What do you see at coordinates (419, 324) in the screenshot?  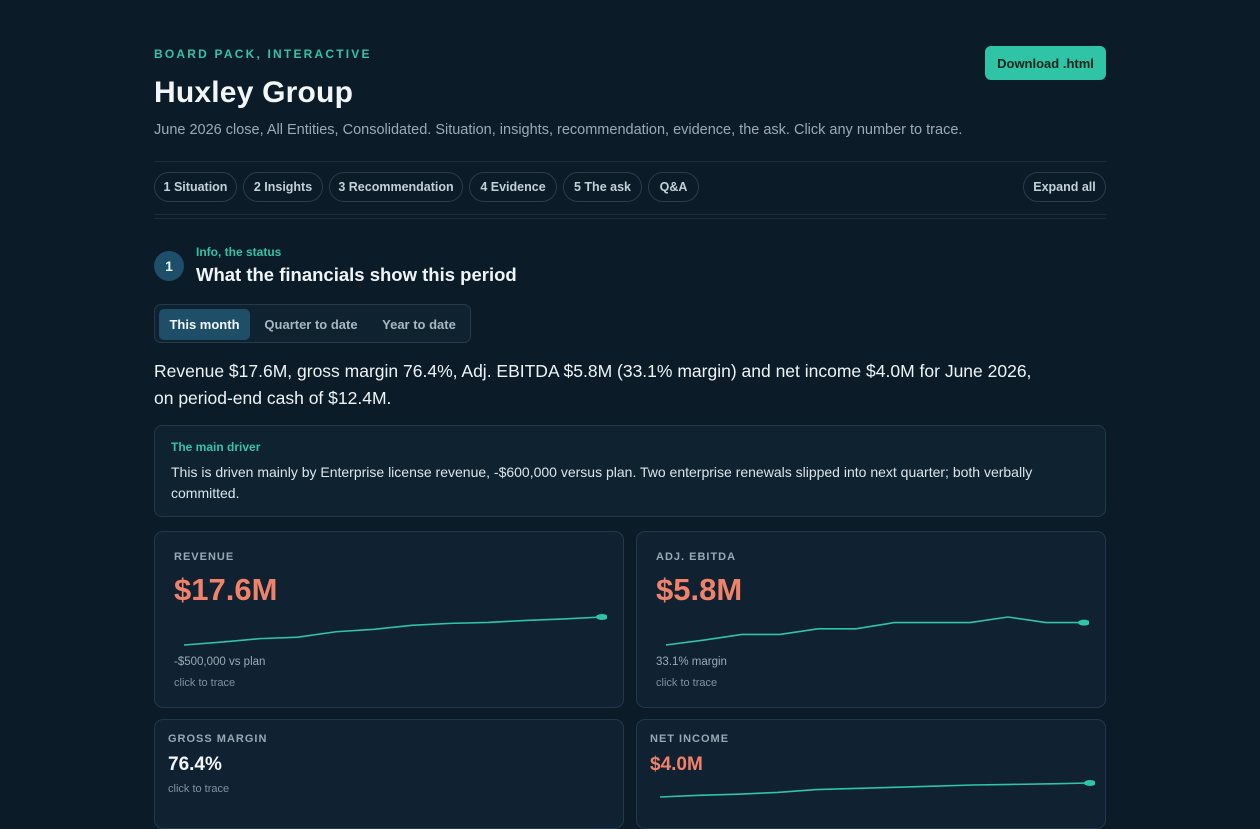 I see `period-year-to-date: Year to date` at bounding box center [419, 324].